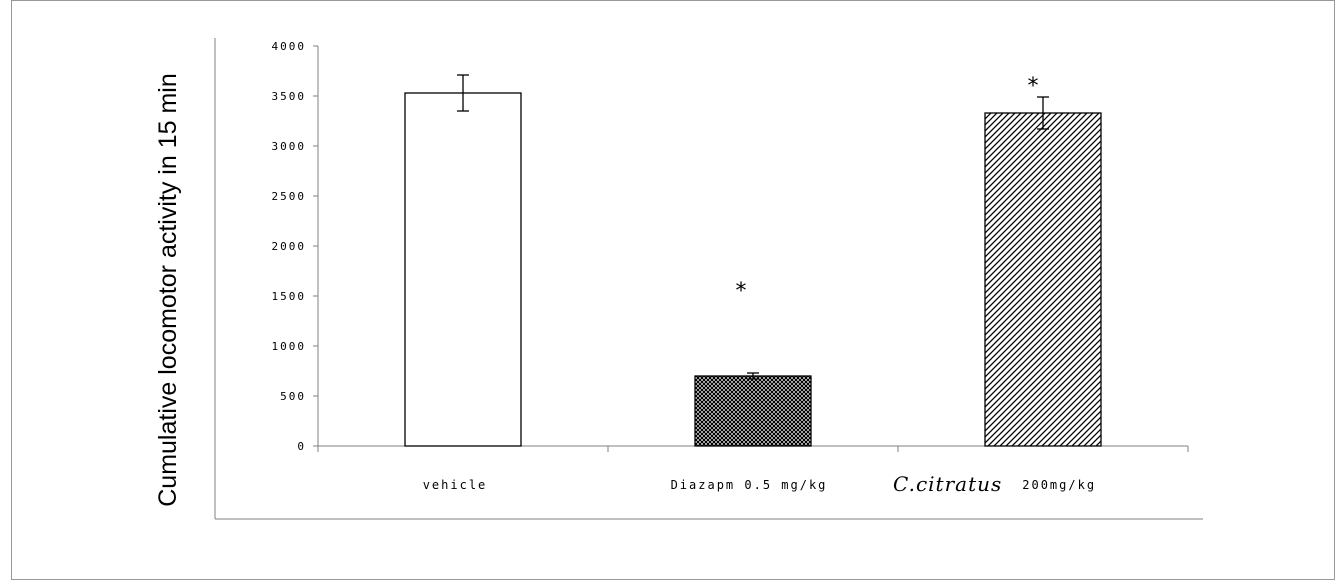 The image size is (1338, 582). Describe the element at coordinates (1059, 485) in the screenshot. I see `dose-text: 200mg/kg` at that location.